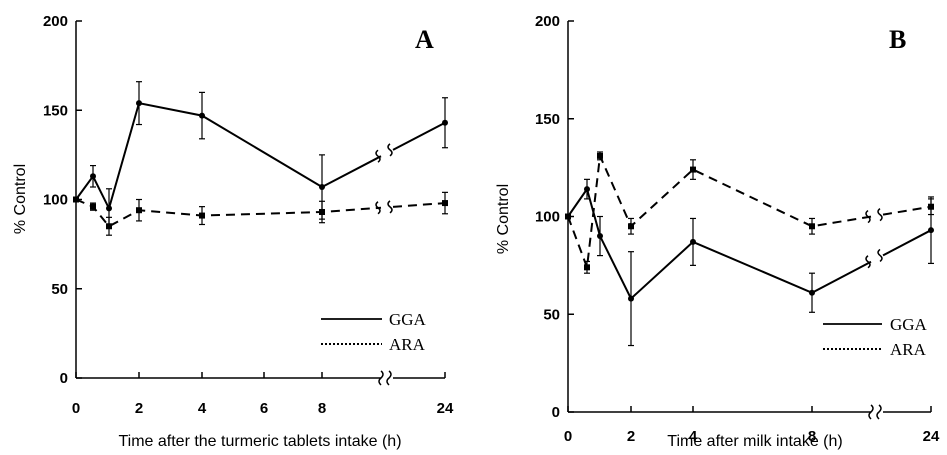  What do you see at coordinates (754, 441) in the screenshot?
I see `x-axis-title: Time after milk intake (h)` at bounding box center [754, 441].